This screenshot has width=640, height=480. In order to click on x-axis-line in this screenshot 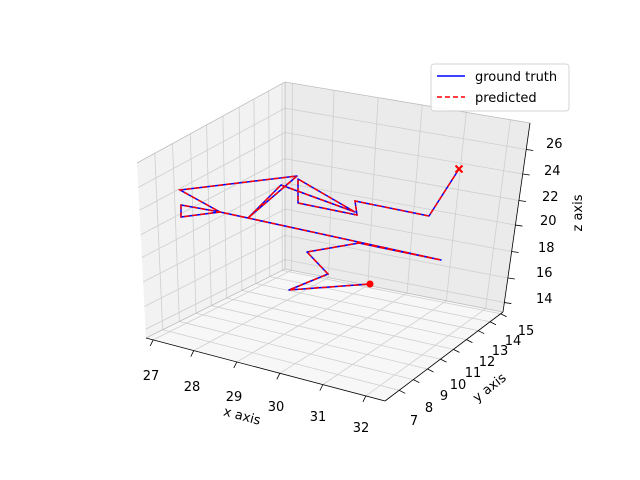, I will do `click(265, 369)`.